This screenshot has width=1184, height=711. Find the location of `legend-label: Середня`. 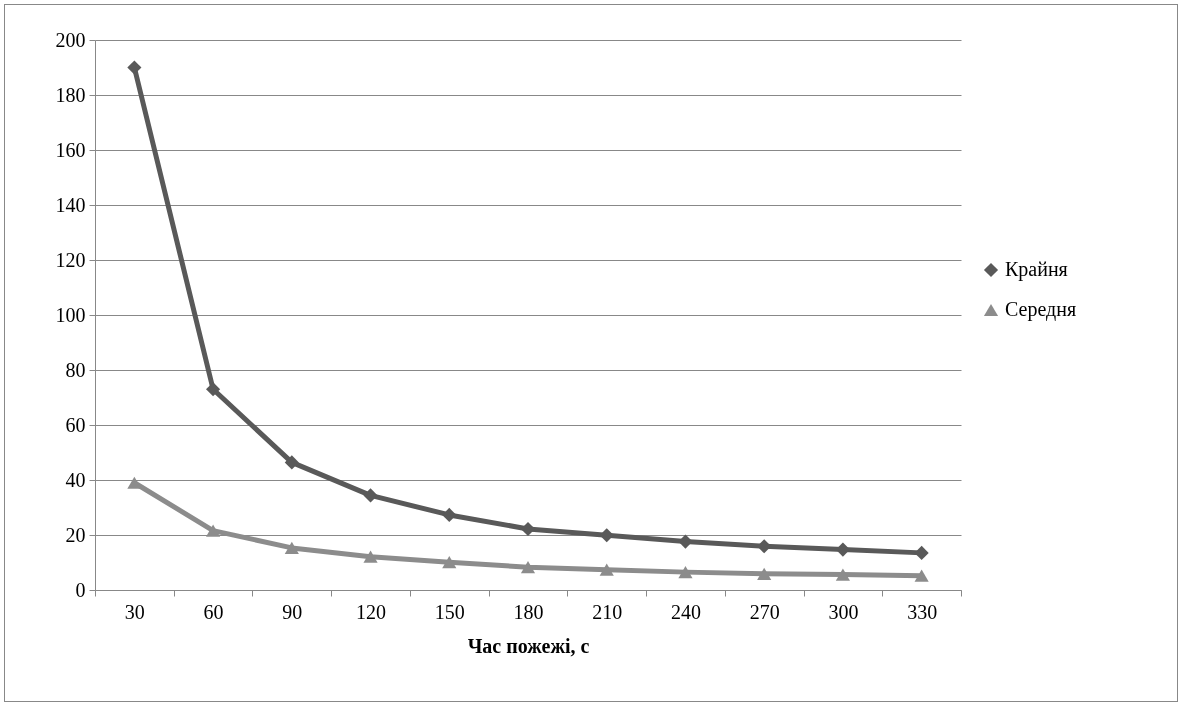

legend-label: Середня is located at coordinates (1041, 309).